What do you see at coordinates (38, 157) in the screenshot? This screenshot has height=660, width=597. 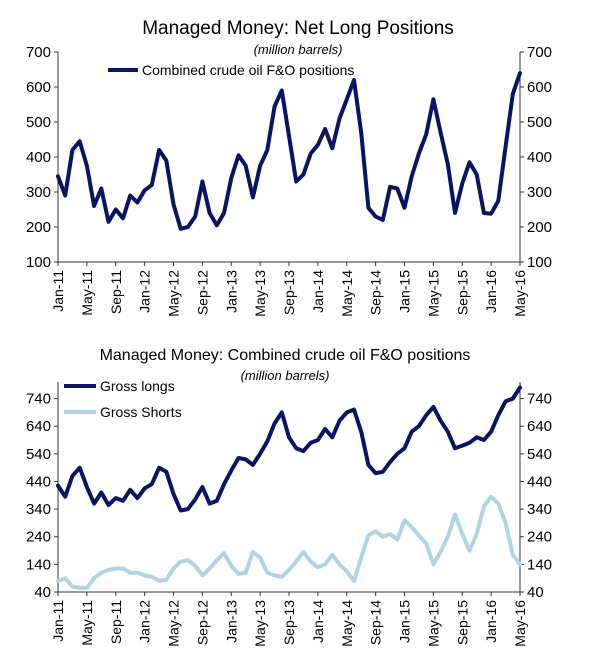 I see `y-tick-label-left: 400` at bounding box center [38, 157].